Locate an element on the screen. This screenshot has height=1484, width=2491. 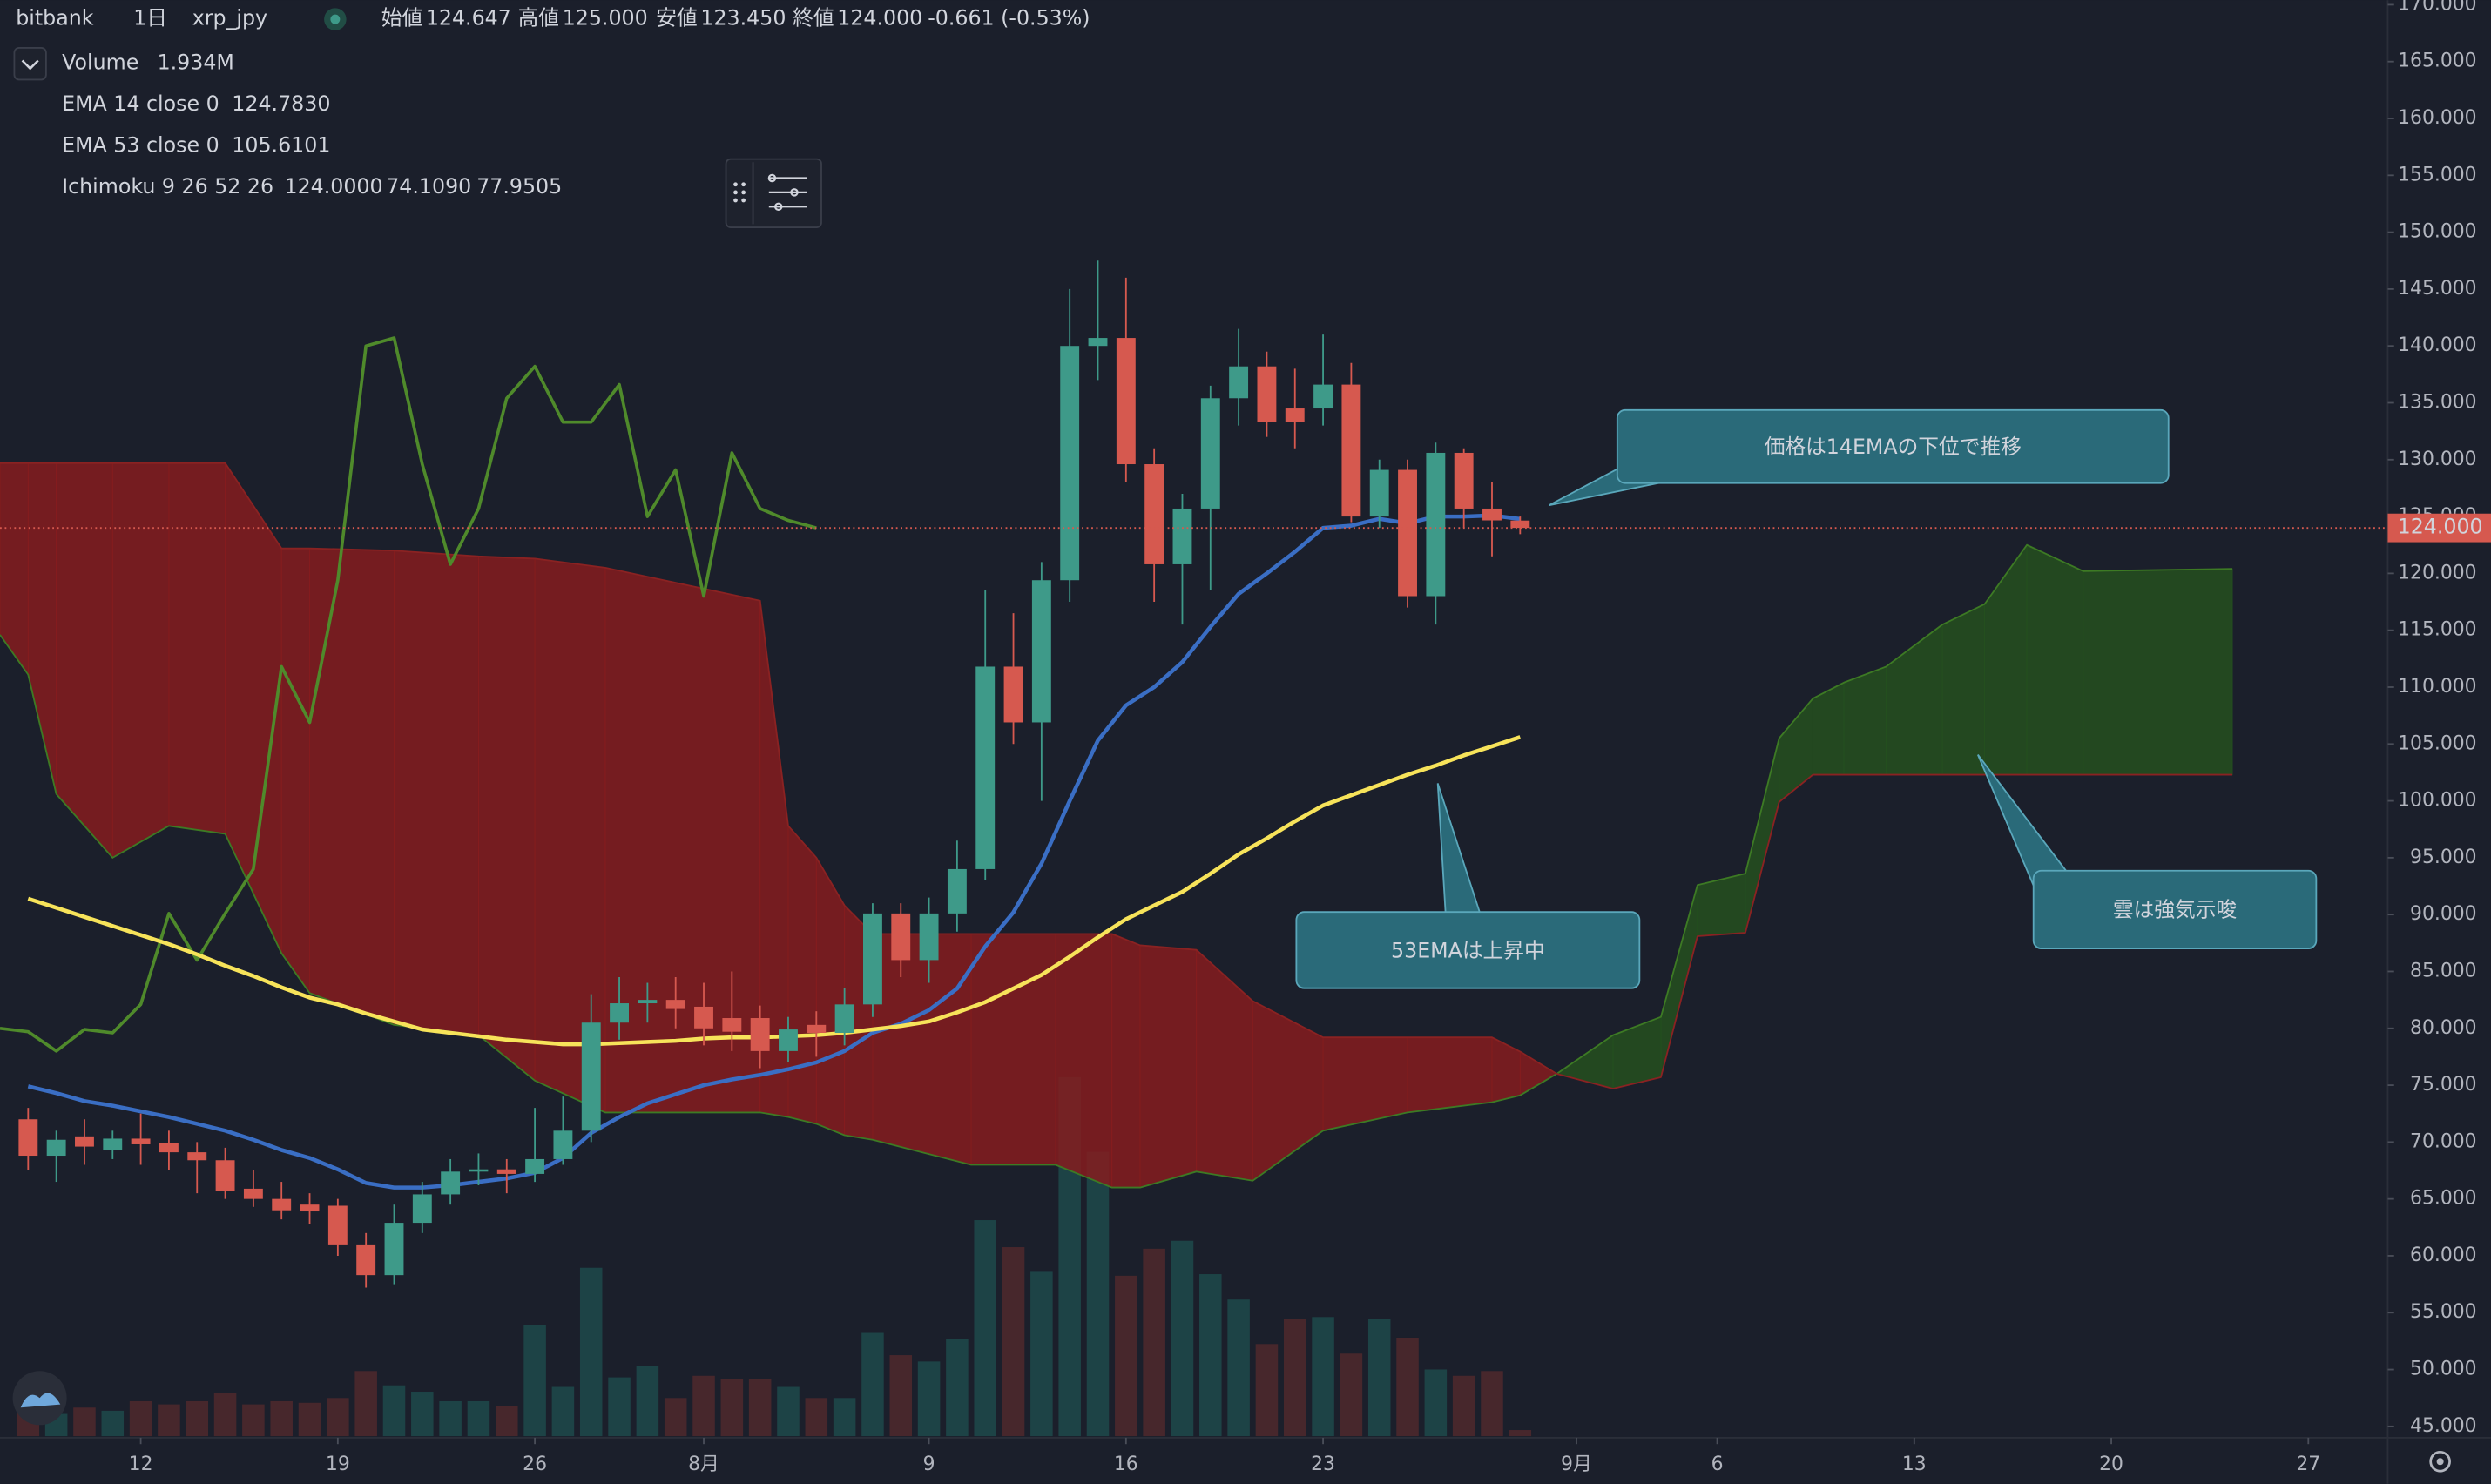
legend-entry: EMA 14 close 0 is located at coordinates (141, 103).